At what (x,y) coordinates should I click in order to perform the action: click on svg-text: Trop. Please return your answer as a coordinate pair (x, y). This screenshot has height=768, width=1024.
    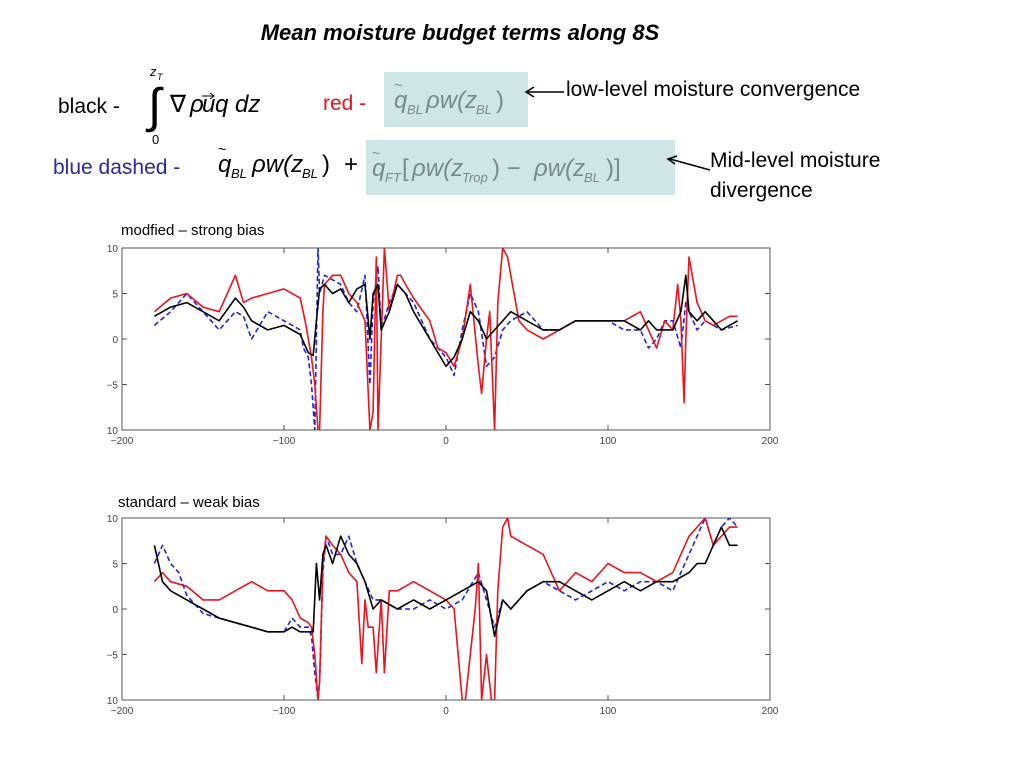
    Looking at the image, I should click on (475, 177).